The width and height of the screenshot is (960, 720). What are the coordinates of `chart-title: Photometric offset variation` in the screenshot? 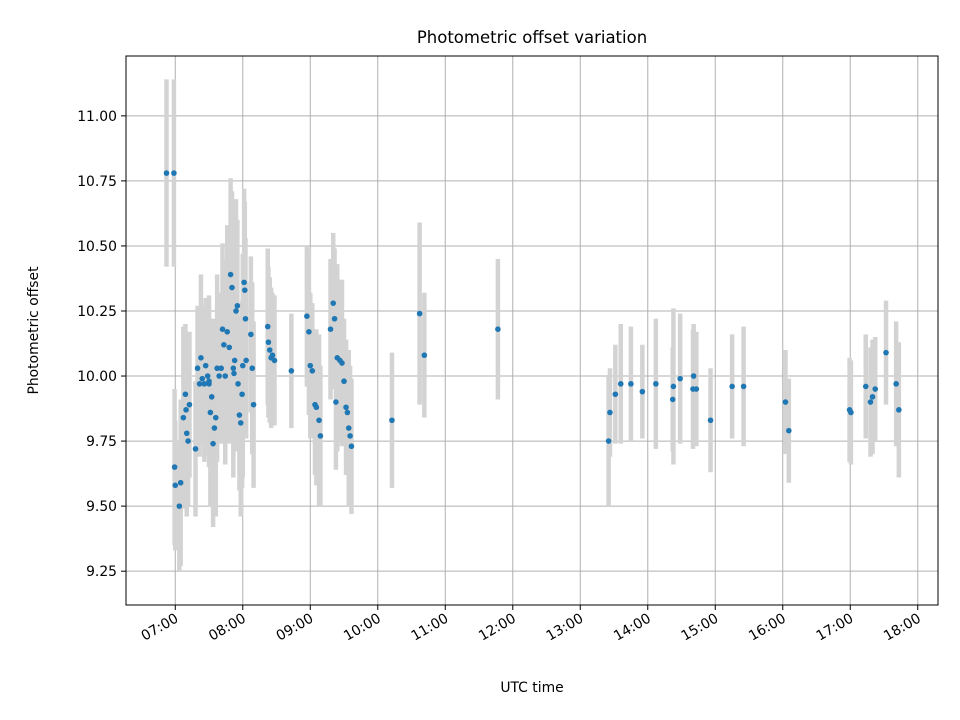 It's located at (532, 37).